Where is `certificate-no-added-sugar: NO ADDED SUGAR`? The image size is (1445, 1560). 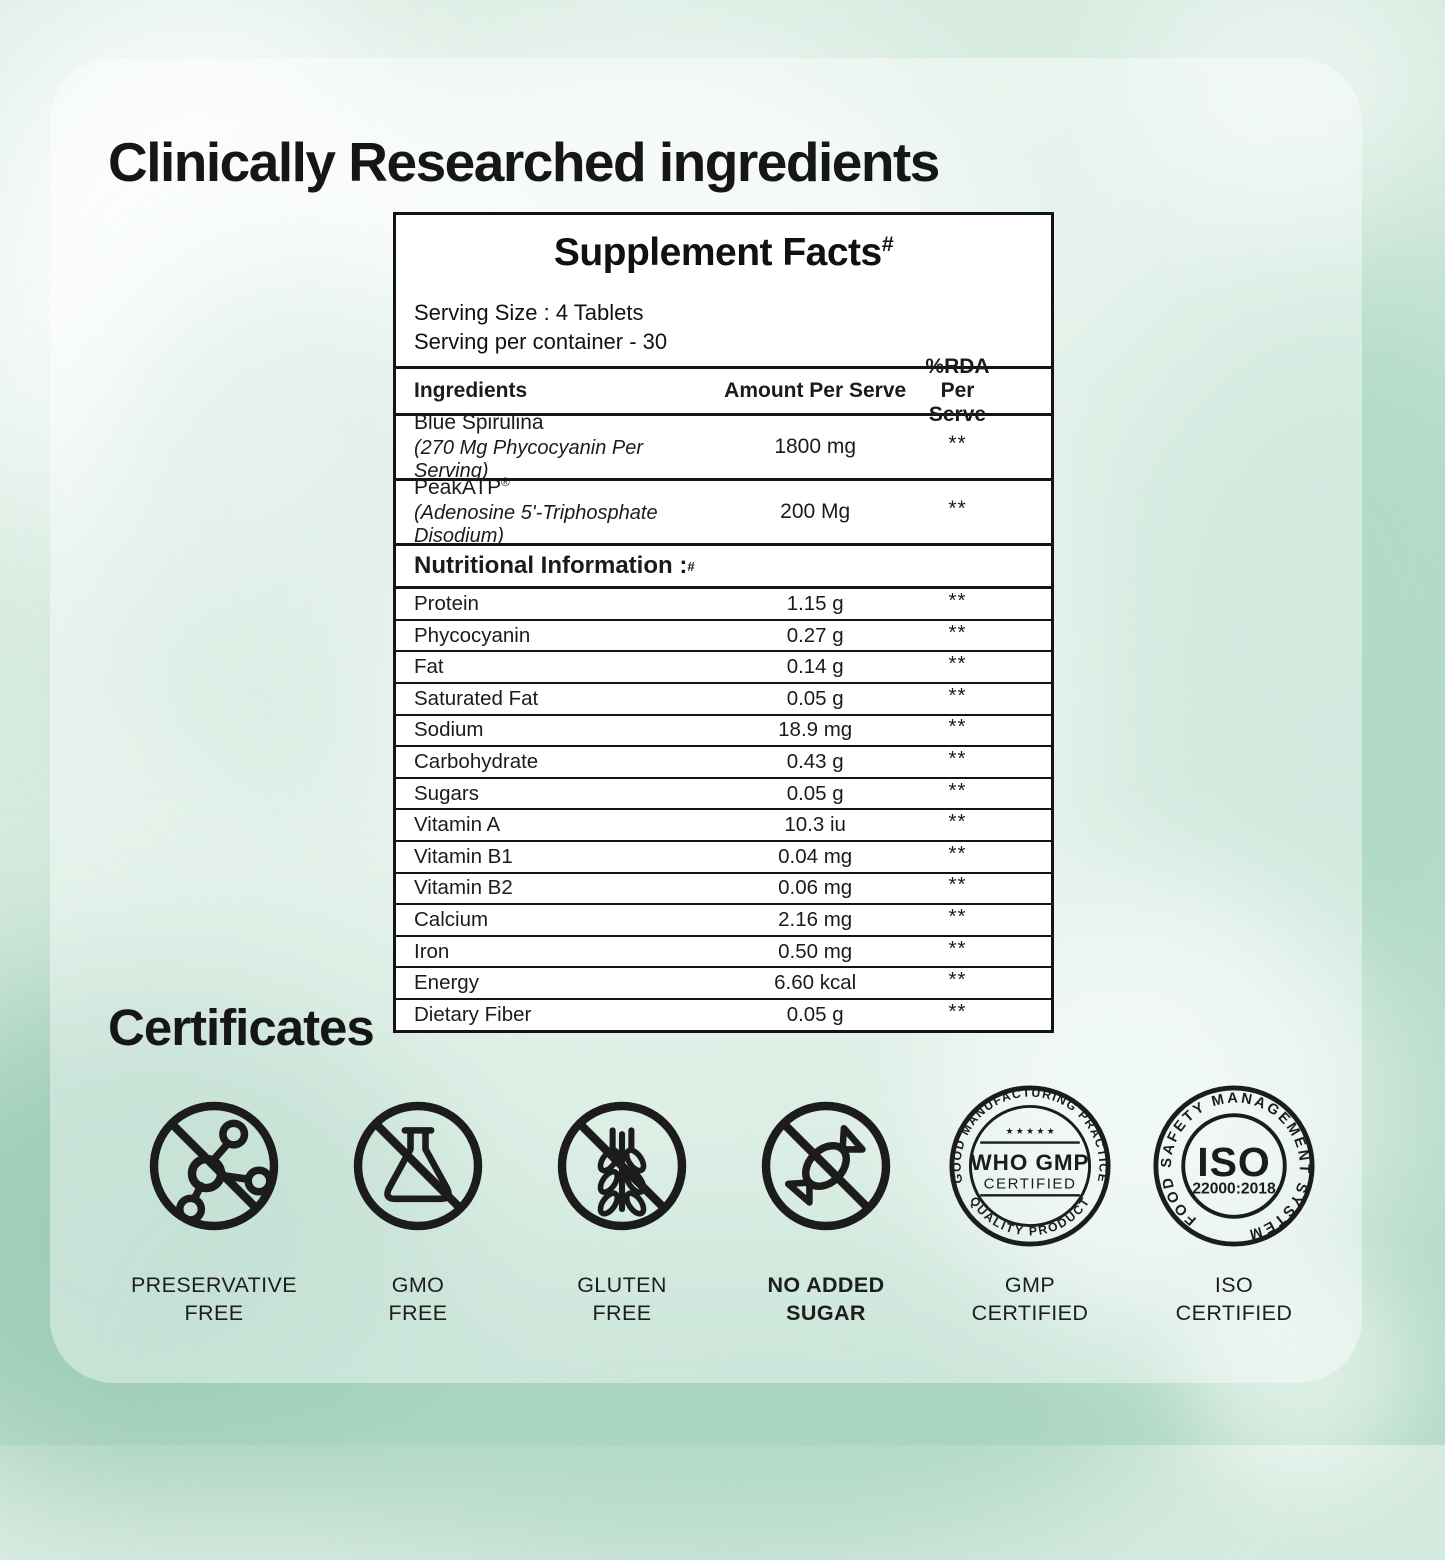 certificate-no-added-sugar: NO ADDED SUGAR is located at coordinates (826, 1205).